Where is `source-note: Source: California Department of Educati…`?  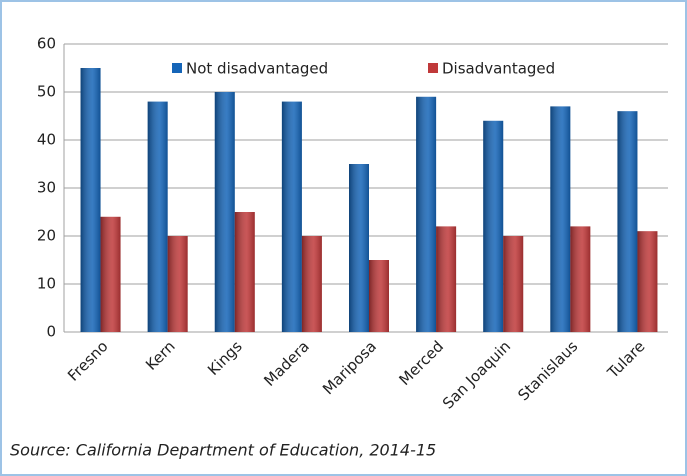 source-note: Source: California Department of Educati… is located at coordinates (223, 450).